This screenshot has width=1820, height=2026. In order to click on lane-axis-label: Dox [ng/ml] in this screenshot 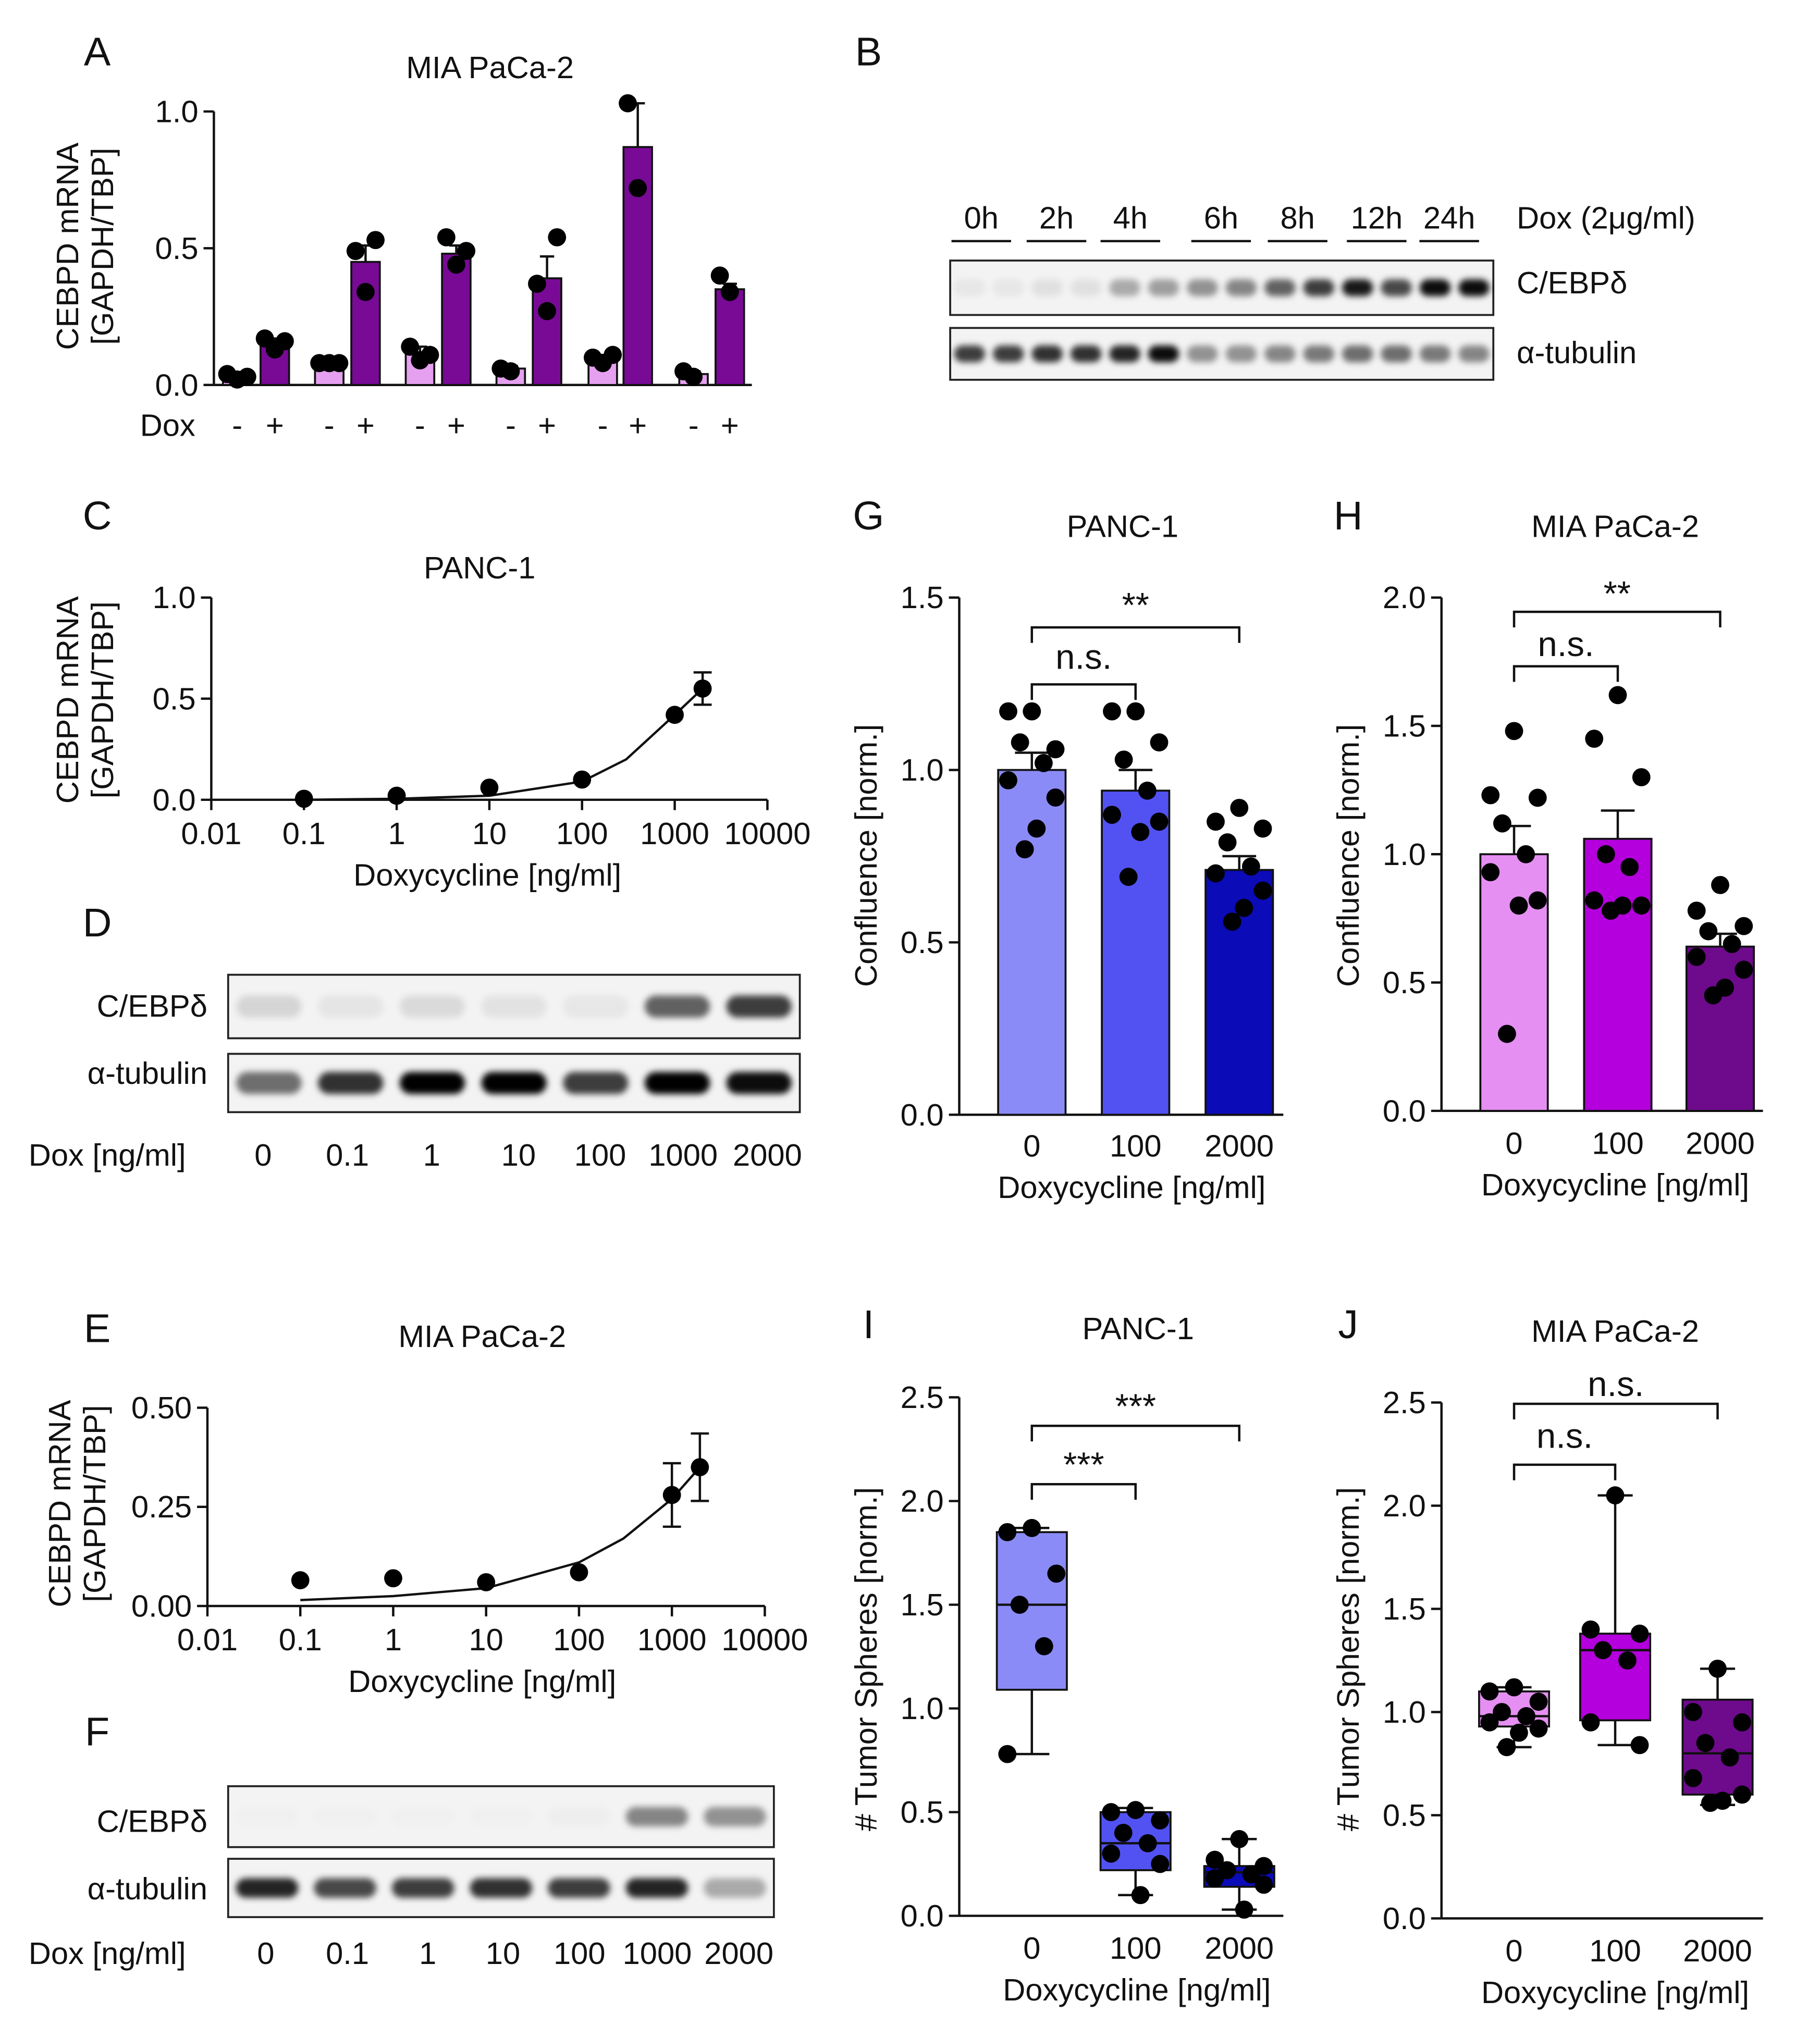, I will do `click(107, 1953)`.